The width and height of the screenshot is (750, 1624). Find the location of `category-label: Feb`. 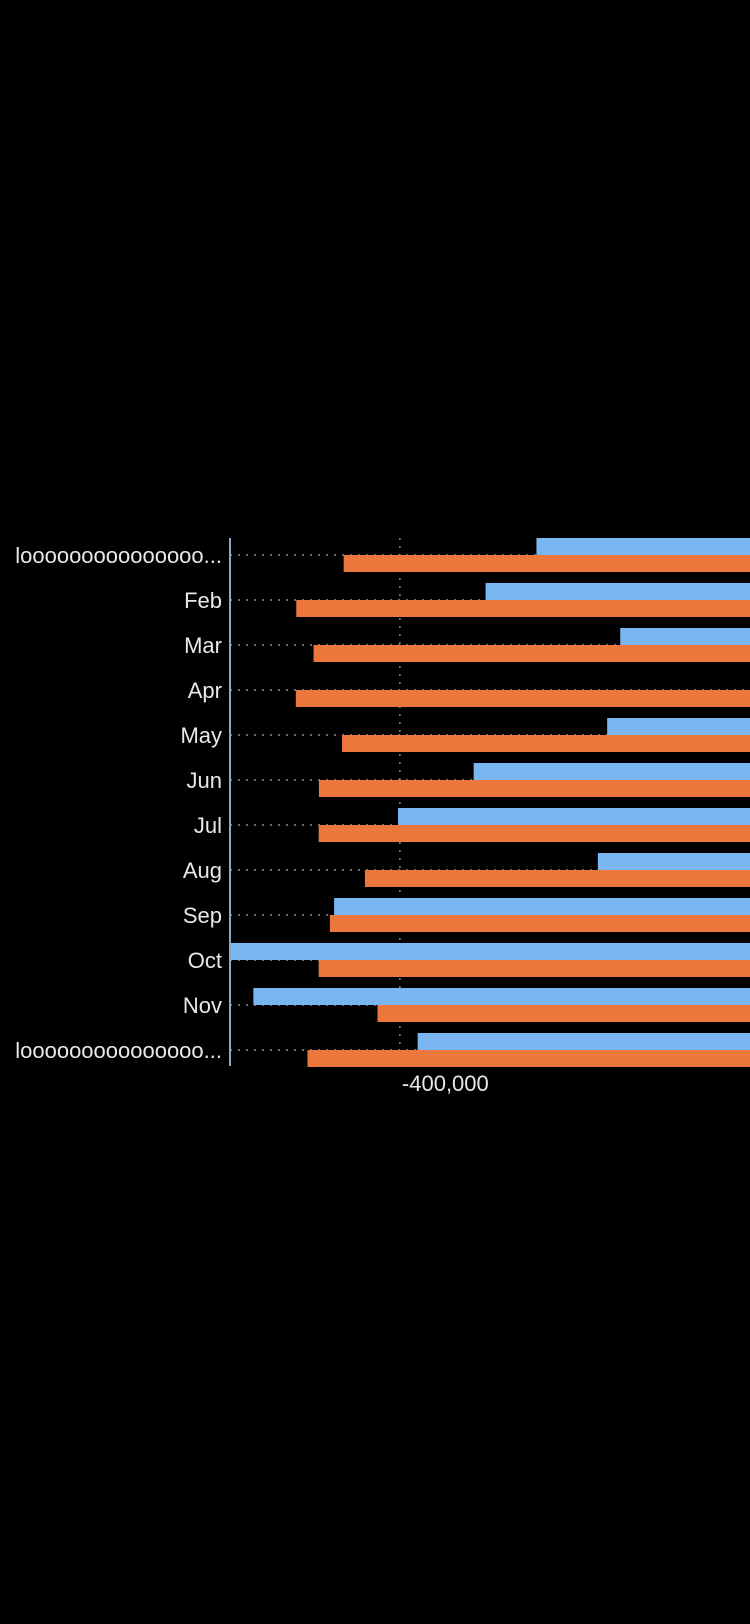

category-label: Feb is located at coordinates (203, 600).